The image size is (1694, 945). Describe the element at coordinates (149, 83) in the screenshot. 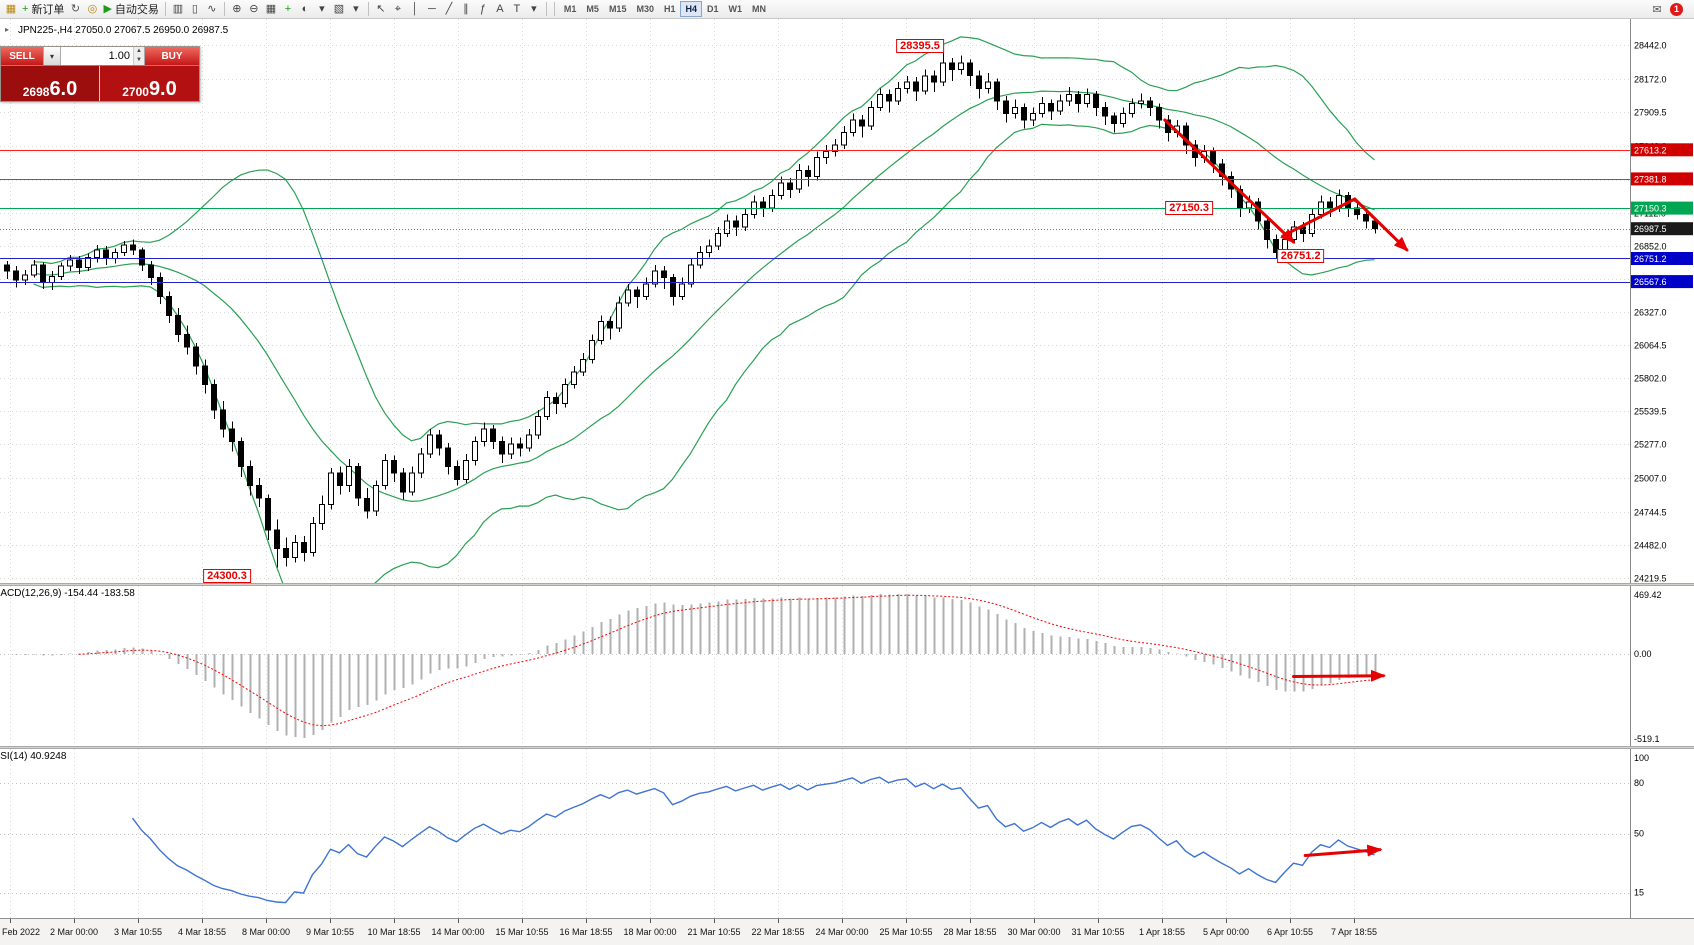

I see `buy-price: 2700 9.0` at that location.